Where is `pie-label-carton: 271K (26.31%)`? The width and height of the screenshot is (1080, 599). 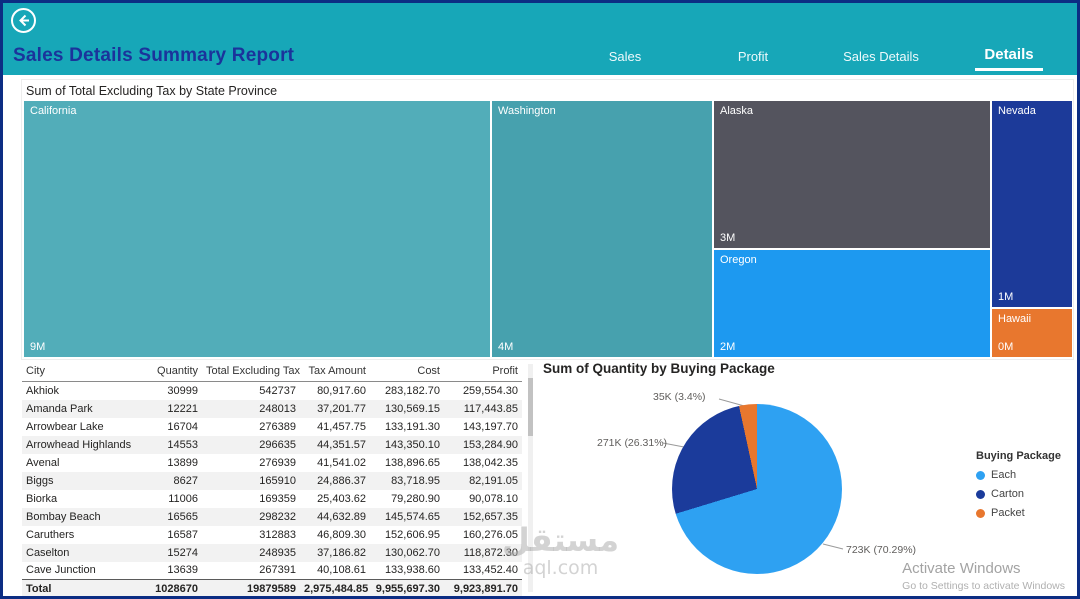 pie-label-carton: 271K (26.31%) is located at coordinates (632, 443).